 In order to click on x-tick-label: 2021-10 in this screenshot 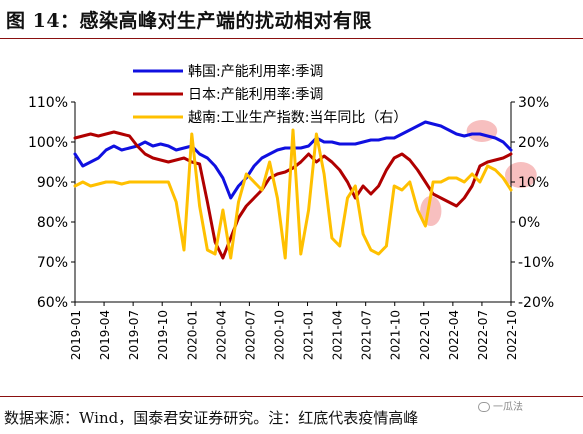, I will do `click(396, 335)`.